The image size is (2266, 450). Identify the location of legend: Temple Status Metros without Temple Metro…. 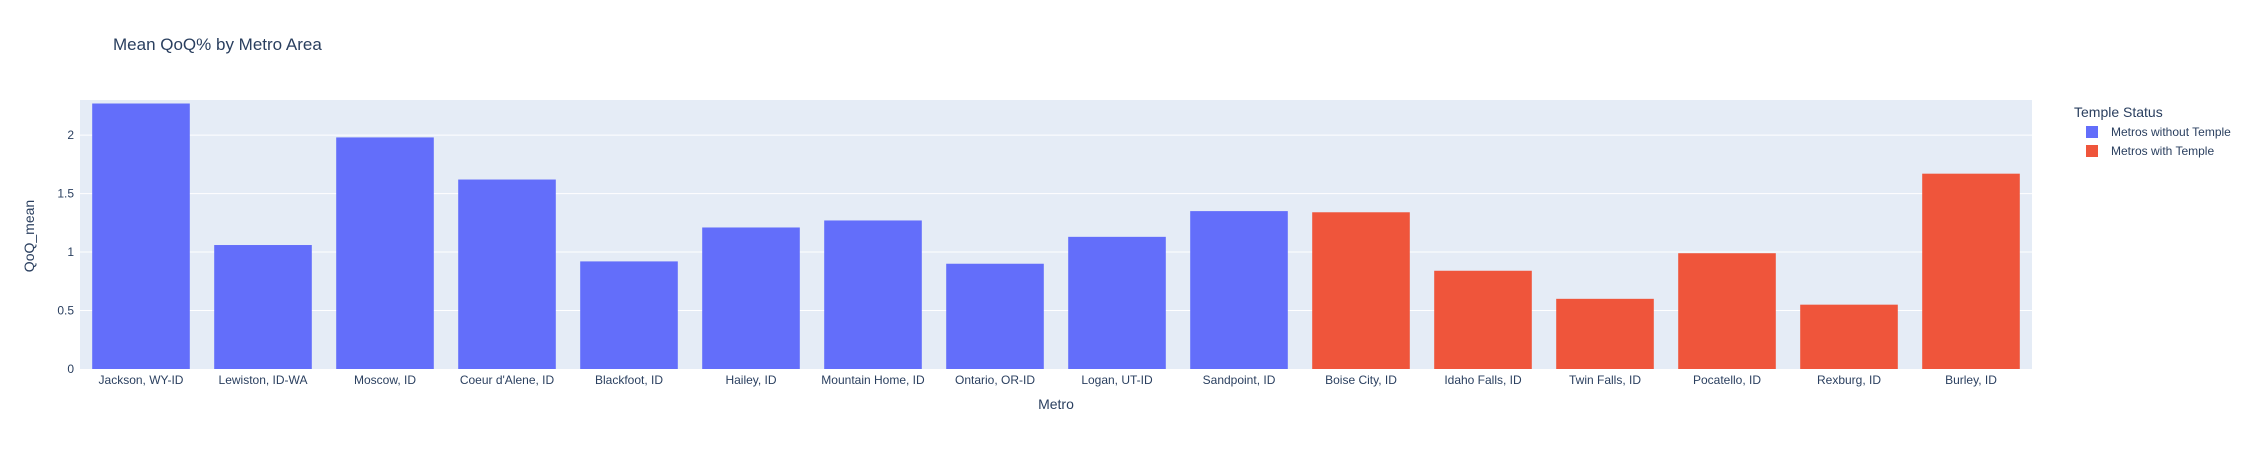
(2152, 131).